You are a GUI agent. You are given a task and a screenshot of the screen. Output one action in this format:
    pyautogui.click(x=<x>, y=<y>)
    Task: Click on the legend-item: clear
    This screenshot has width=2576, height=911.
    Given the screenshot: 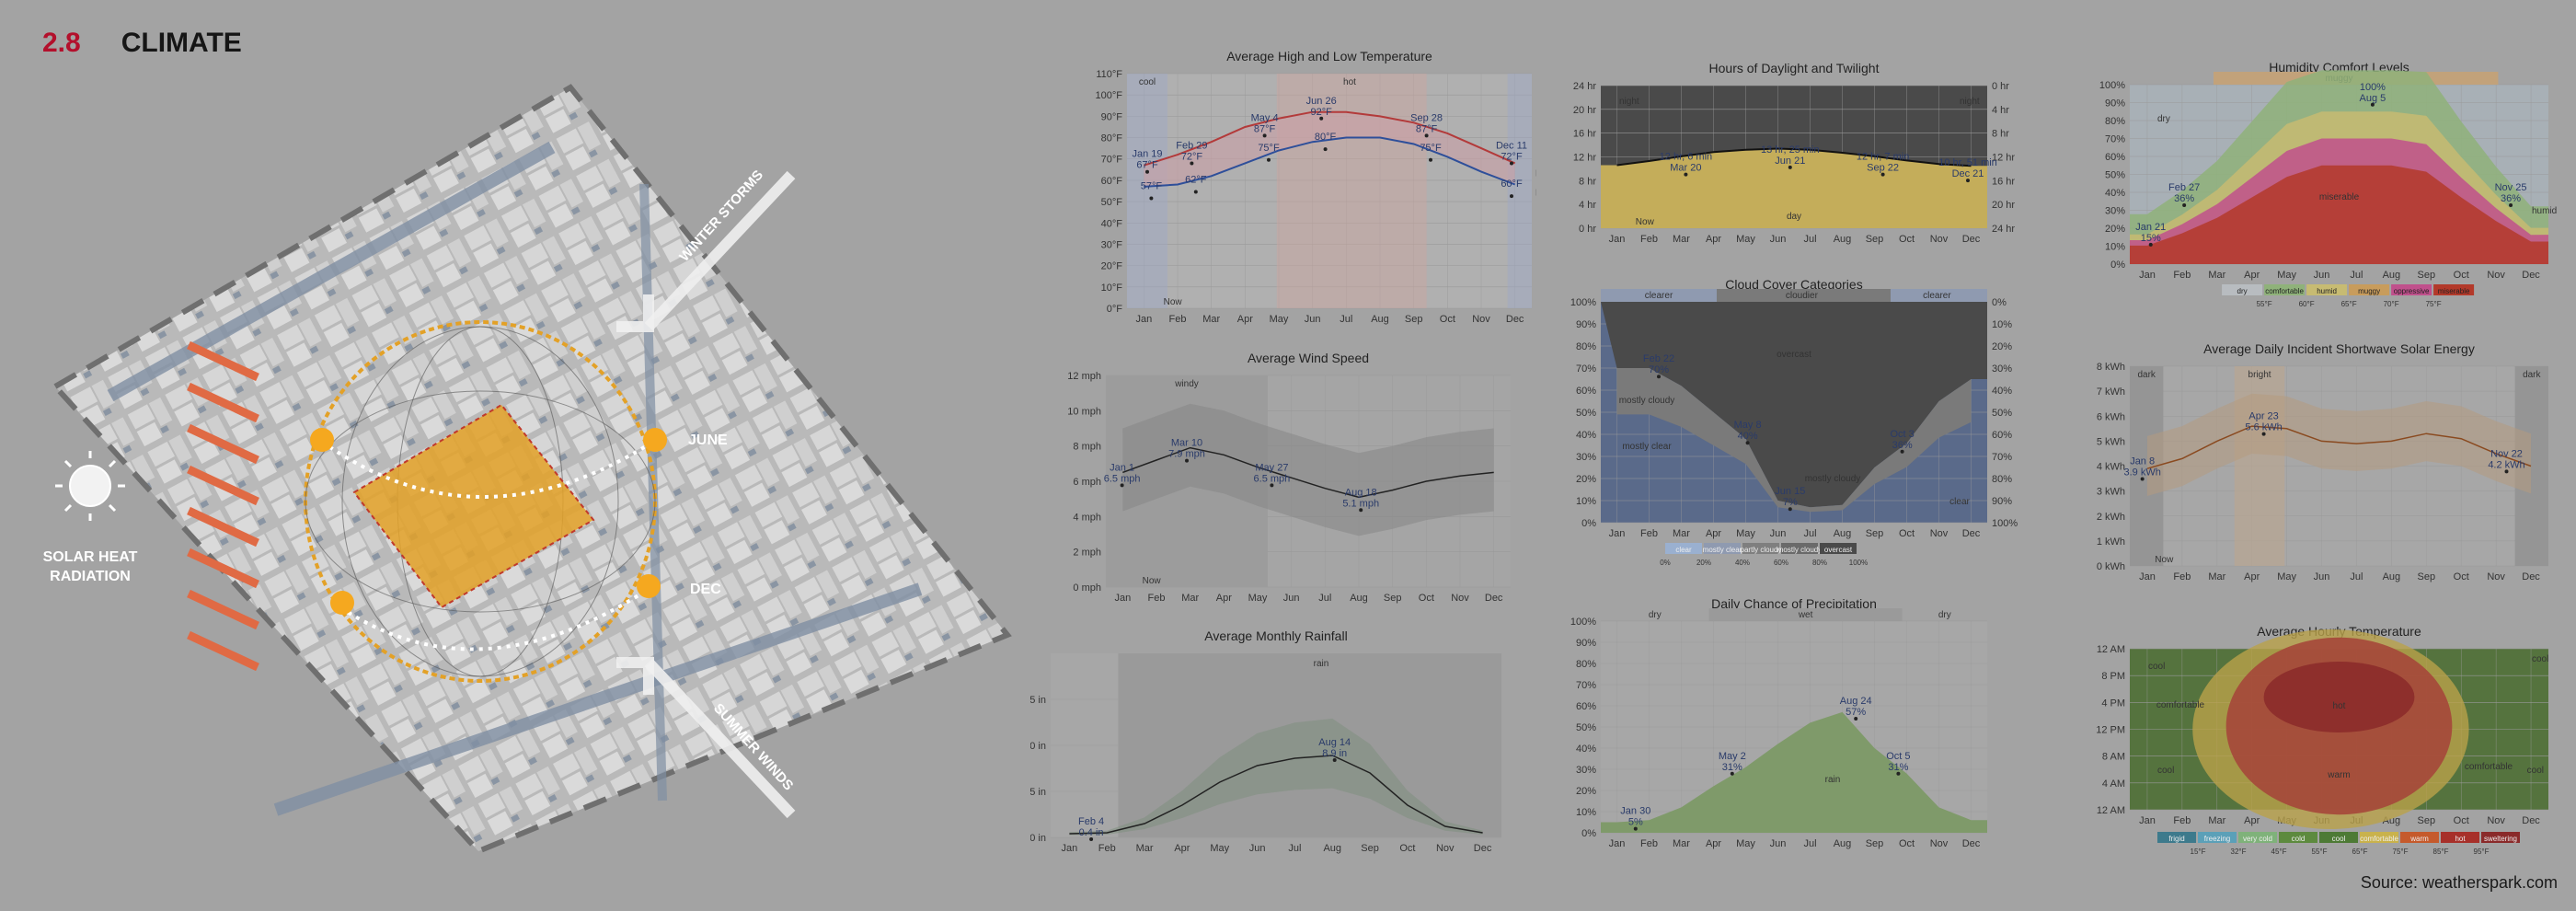 What is the action you would take?
    pyautogui.click(x=1683, y=548)
    